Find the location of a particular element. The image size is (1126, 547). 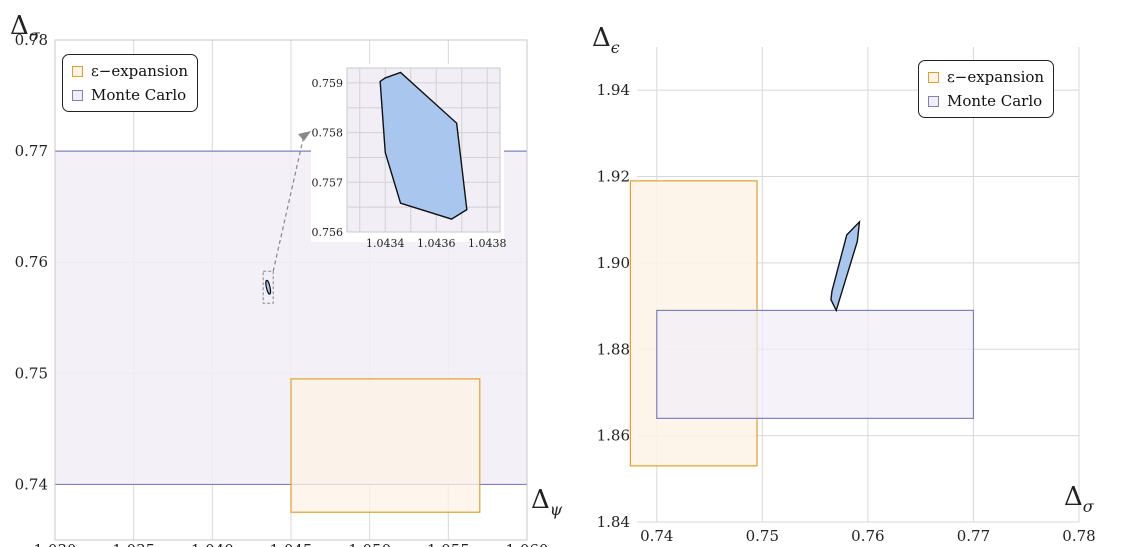

left-legend-item-epsilon: ε−expansion is located at coordinates (130, 71).